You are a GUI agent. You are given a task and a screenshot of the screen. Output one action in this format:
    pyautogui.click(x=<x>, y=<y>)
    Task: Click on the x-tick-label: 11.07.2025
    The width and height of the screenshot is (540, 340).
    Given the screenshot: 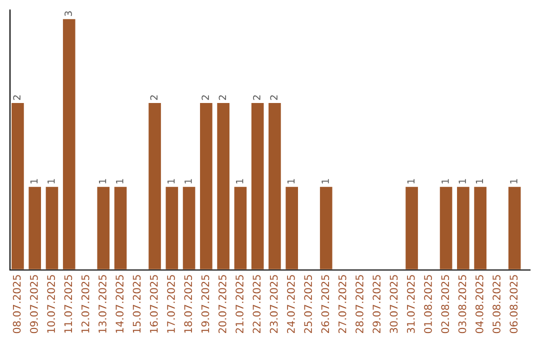 What is the action you would take?
    pyautogui.click(x=68, y=304)
    